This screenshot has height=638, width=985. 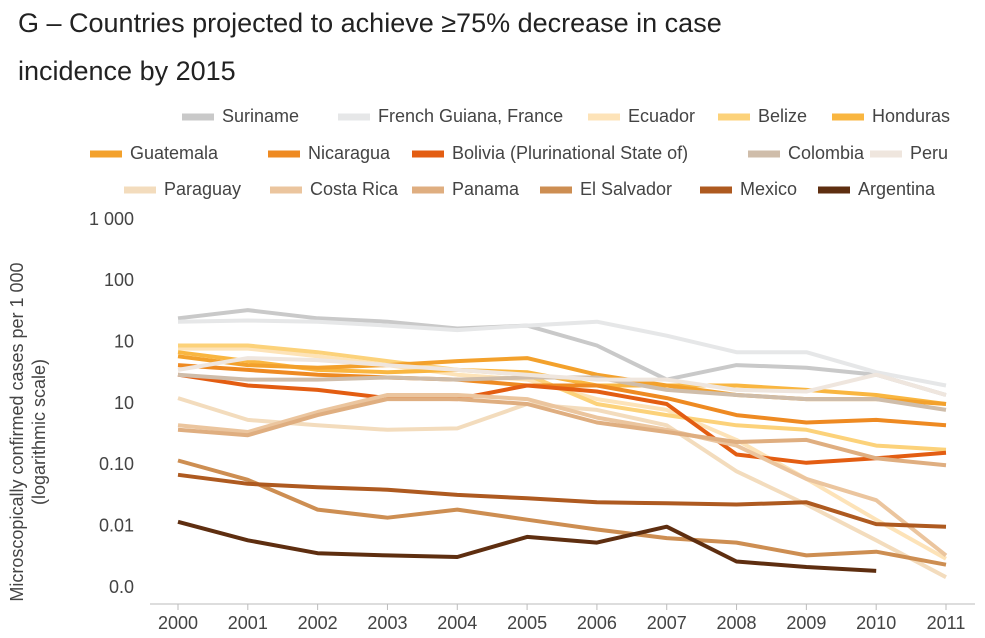 I want to click on x-tick-label: 2002, so click(x=318, y=623).